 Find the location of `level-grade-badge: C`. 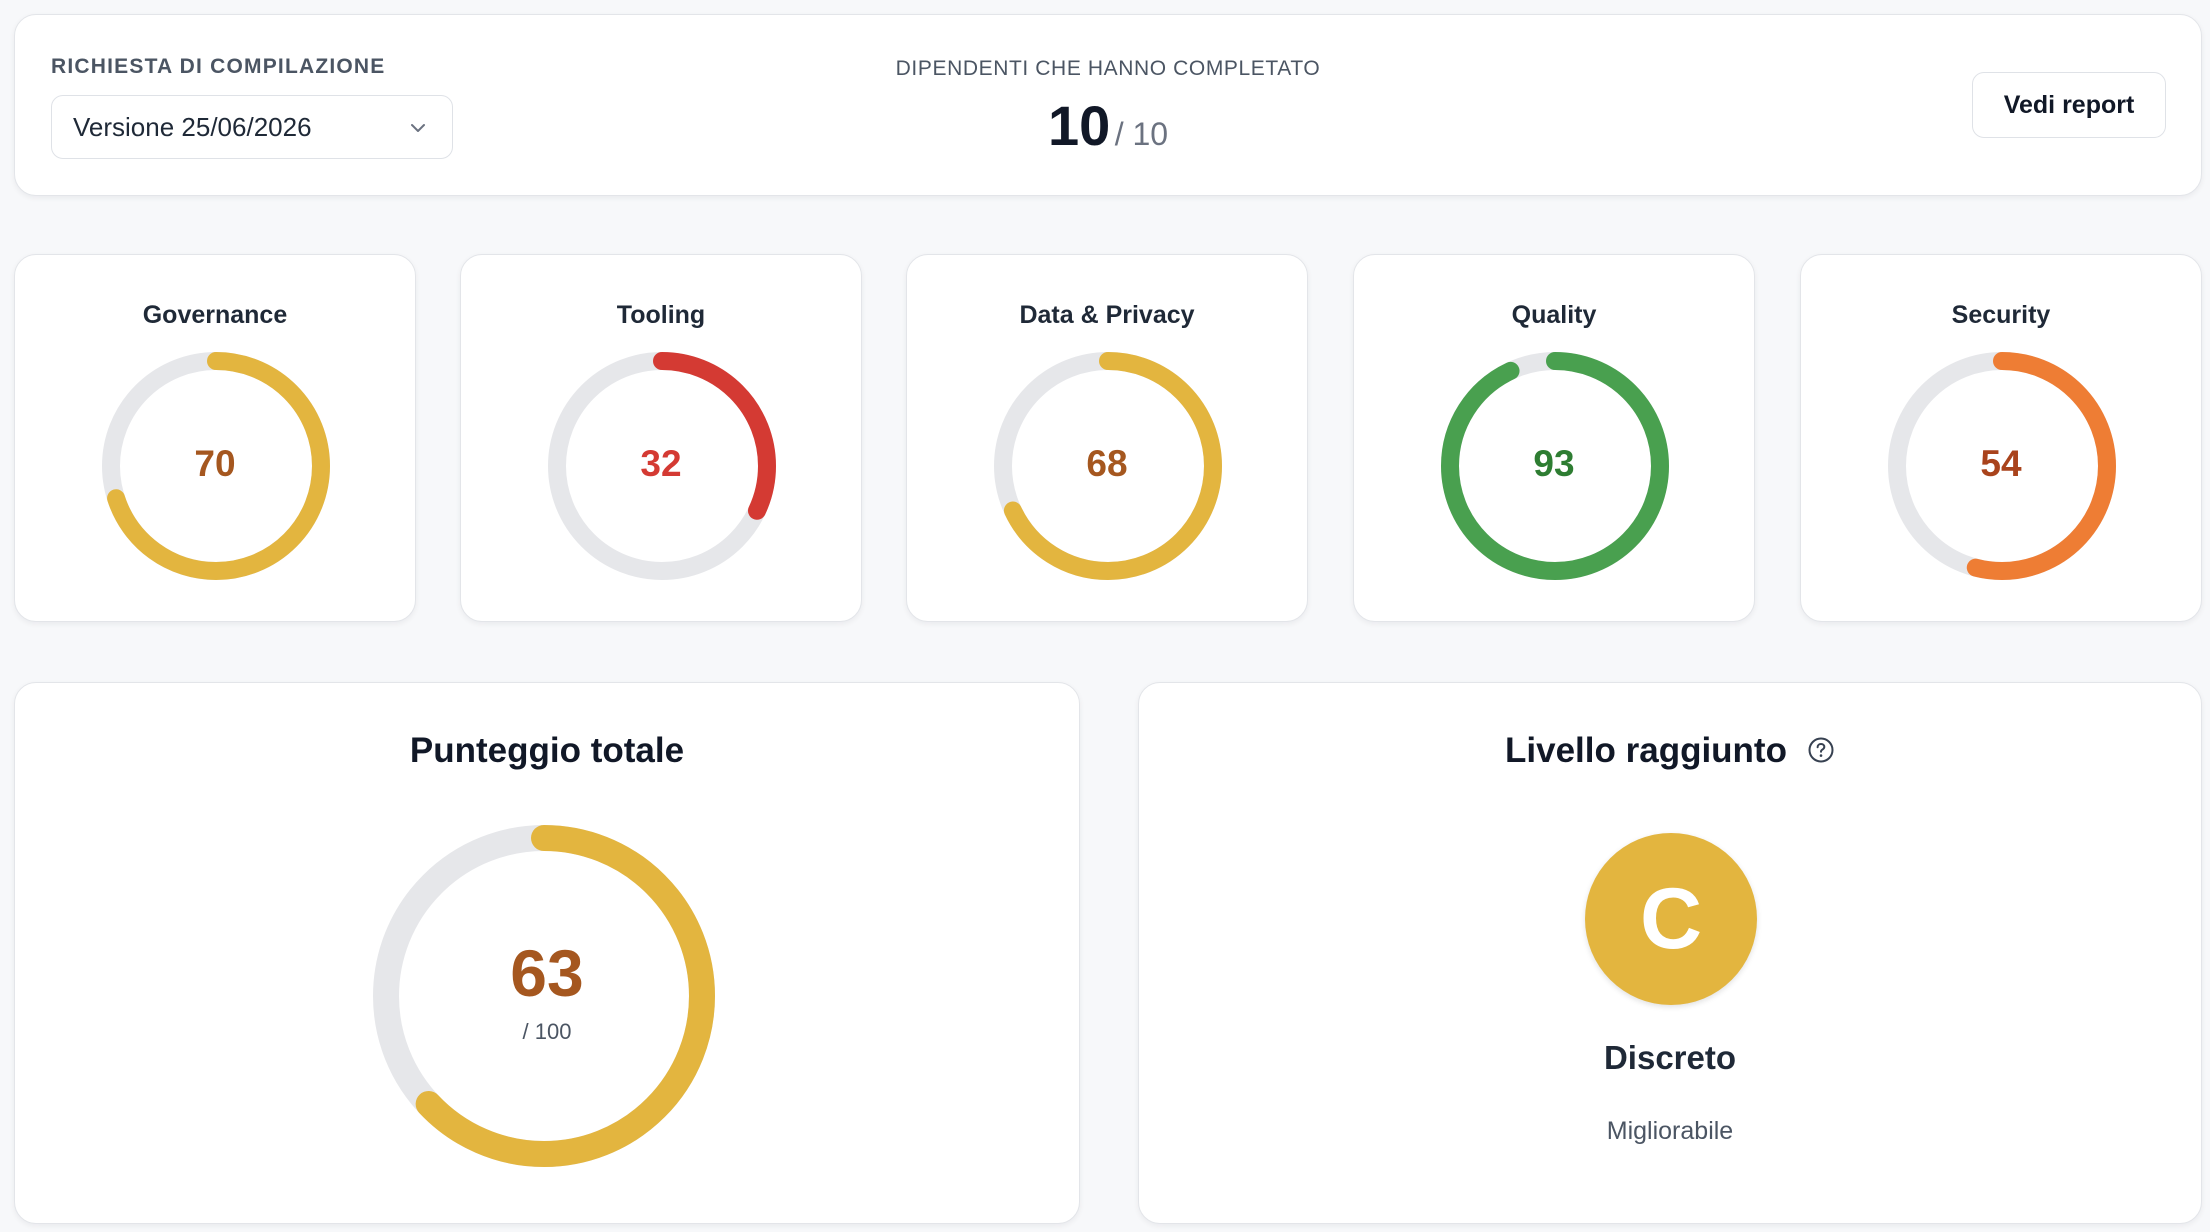

level-grade-badge: C is located at coordinates (1671, 919).